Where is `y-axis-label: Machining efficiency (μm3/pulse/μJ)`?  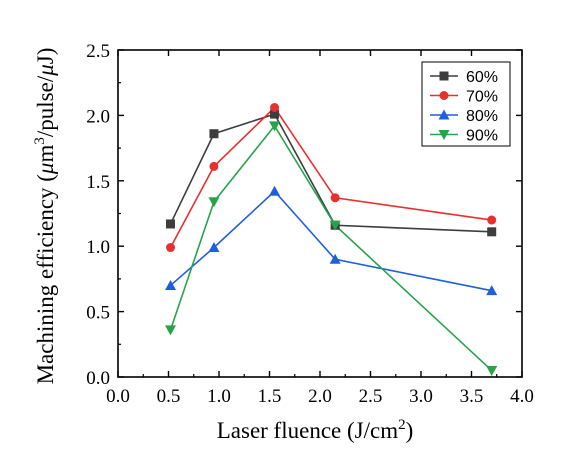 y-axis-label: Machining efficiency (μm3/pulse/μJ) is located at coordinates (45, 216).